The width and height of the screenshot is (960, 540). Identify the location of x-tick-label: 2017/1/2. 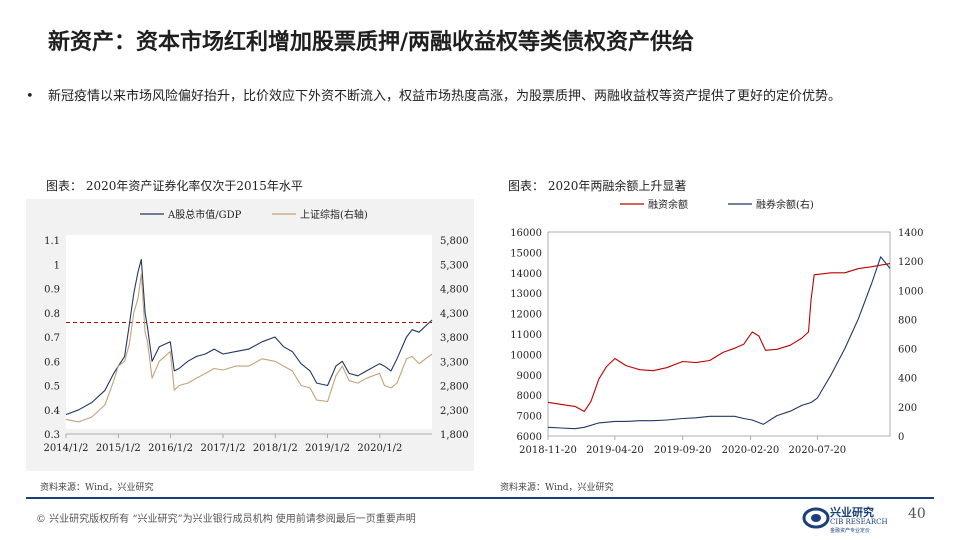
(223, 448).